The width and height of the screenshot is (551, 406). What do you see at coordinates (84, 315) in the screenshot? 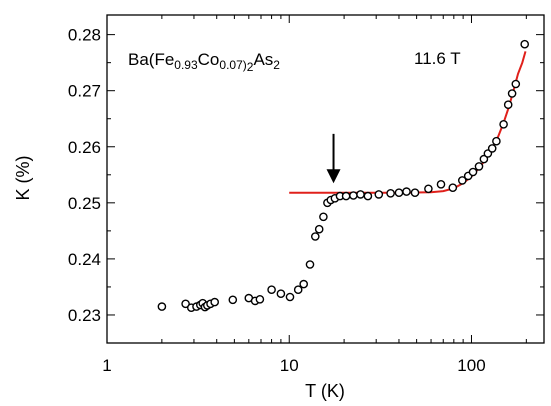
I see `y-tick-label: 0.23` at bounding box center [84, 315].